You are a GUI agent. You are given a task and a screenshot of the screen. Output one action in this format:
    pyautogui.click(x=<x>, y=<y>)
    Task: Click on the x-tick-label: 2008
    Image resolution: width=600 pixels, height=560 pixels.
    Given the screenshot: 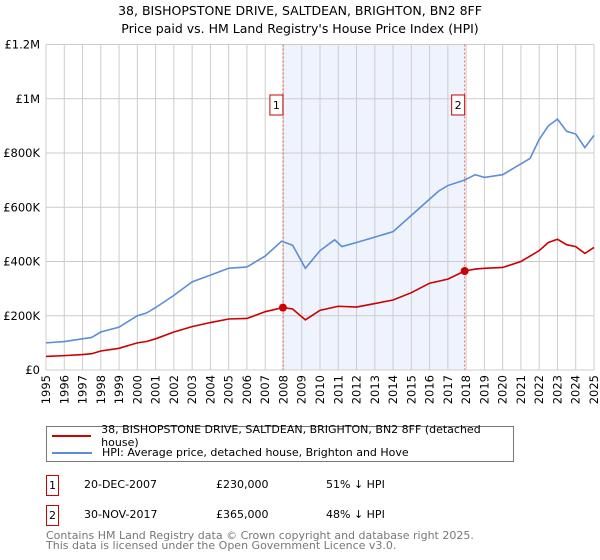 What is the action you would take?
    pyautogui.click(x=283, y=389)
    